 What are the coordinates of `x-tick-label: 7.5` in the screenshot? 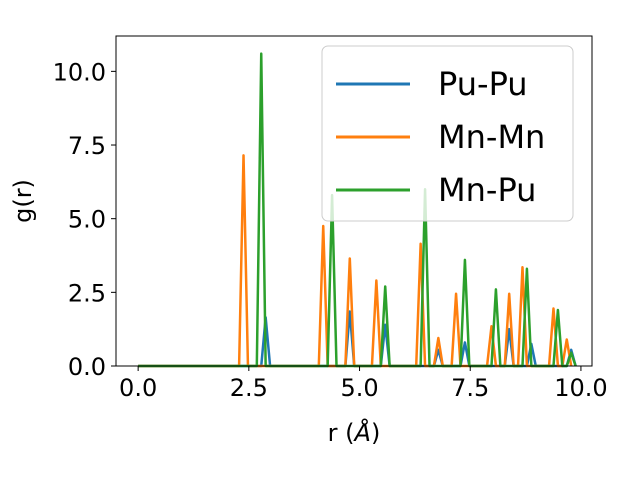 It's located at (470, 388).